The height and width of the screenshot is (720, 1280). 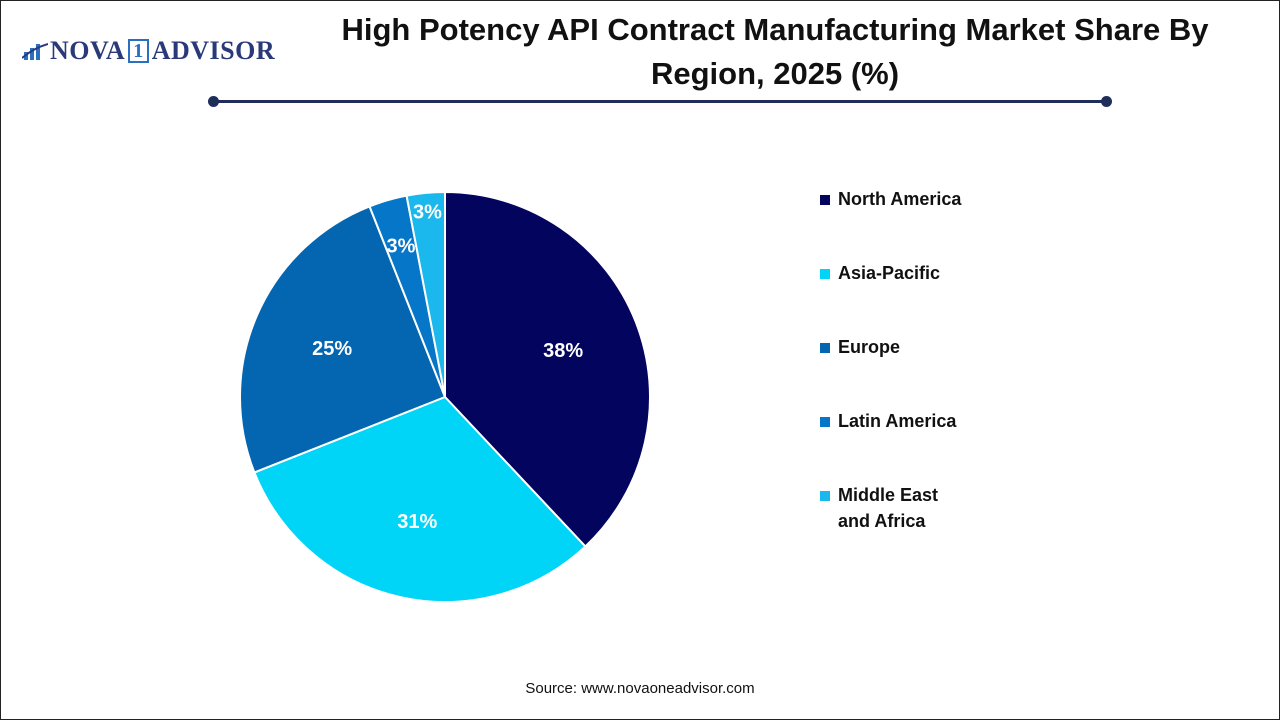 What do you see at coordinates (660, 101) in the screenshot?
I see `title-divider` at bounding box center [660, 101].